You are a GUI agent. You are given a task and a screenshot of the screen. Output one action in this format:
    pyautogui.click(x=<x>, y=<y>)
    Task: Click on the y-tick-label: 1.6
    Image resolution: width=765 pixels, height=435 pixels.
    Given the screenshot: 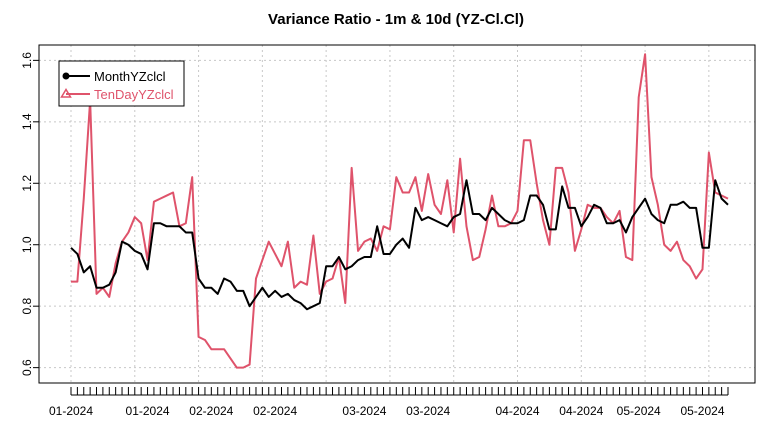 What is the action you would take?
    pyautogui.click(x=27, y=60)
    